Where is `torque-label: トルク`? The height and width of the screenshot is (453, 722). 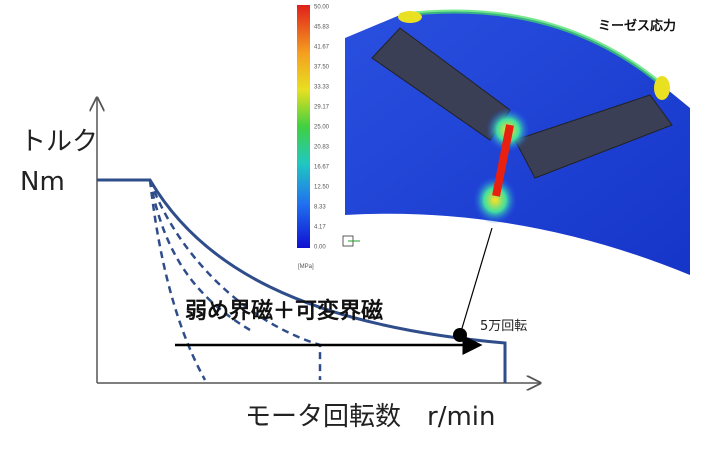
torque-label: トルク is located at coordinates (59, 142).